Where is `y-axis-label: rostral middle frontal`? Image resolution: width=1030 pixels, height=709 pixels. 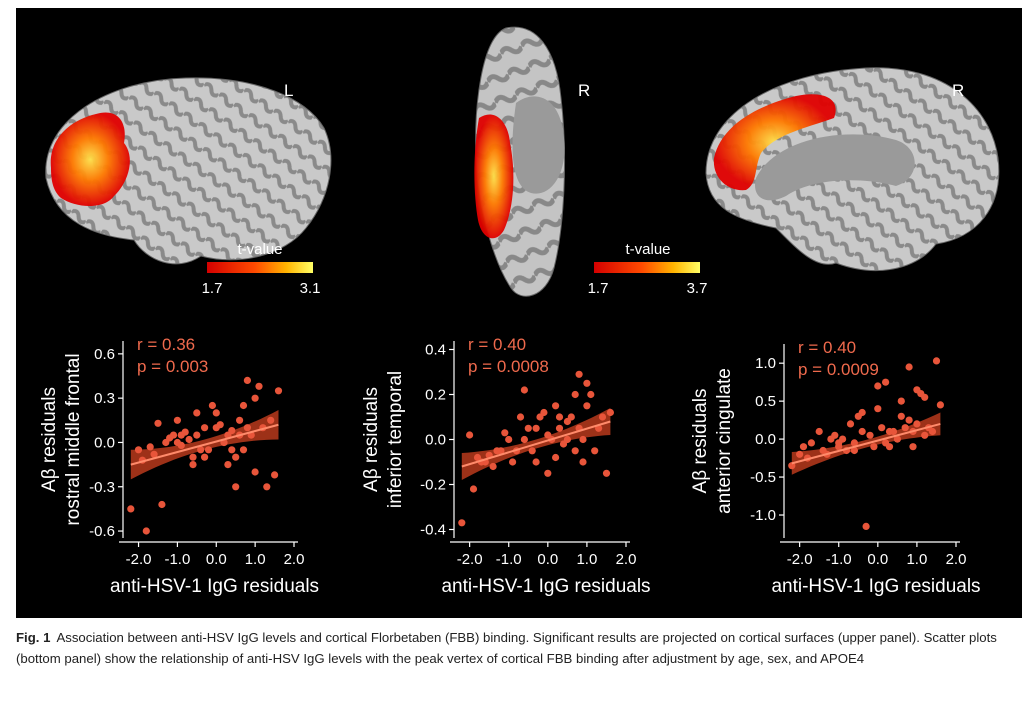 y-axis-label: rostral middle frontal is located at coordinates (73, 439).